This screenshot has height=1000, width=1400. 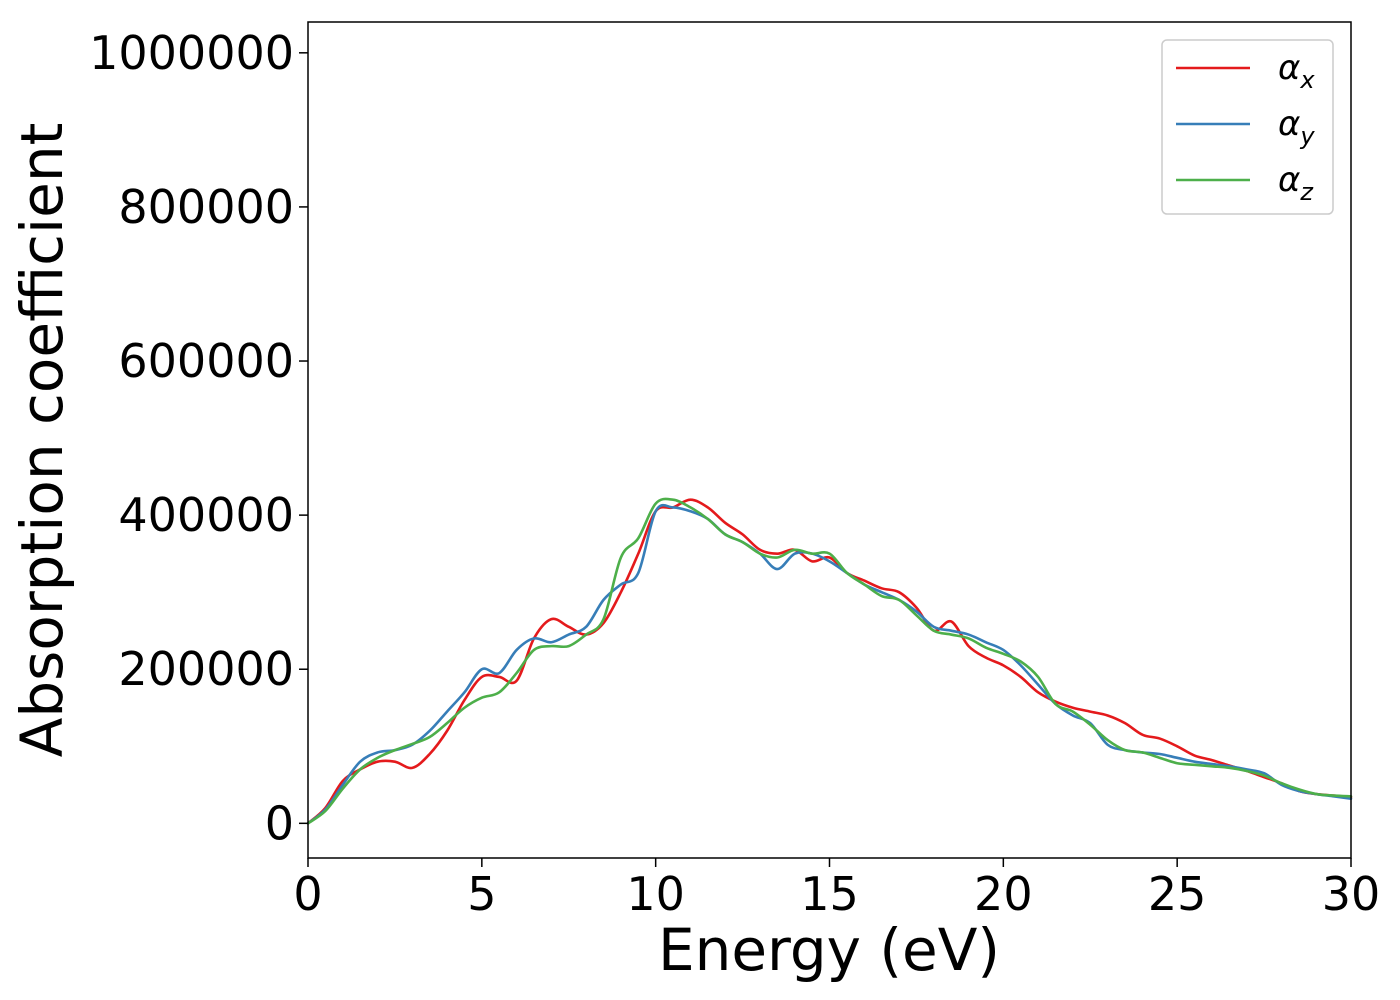 What do you see at coordinates (198, 438) in the screenshot?
I see `y-axis-ticks: 0 200000 400000 600000 800000 1000000` at bounding box center [198, 438].